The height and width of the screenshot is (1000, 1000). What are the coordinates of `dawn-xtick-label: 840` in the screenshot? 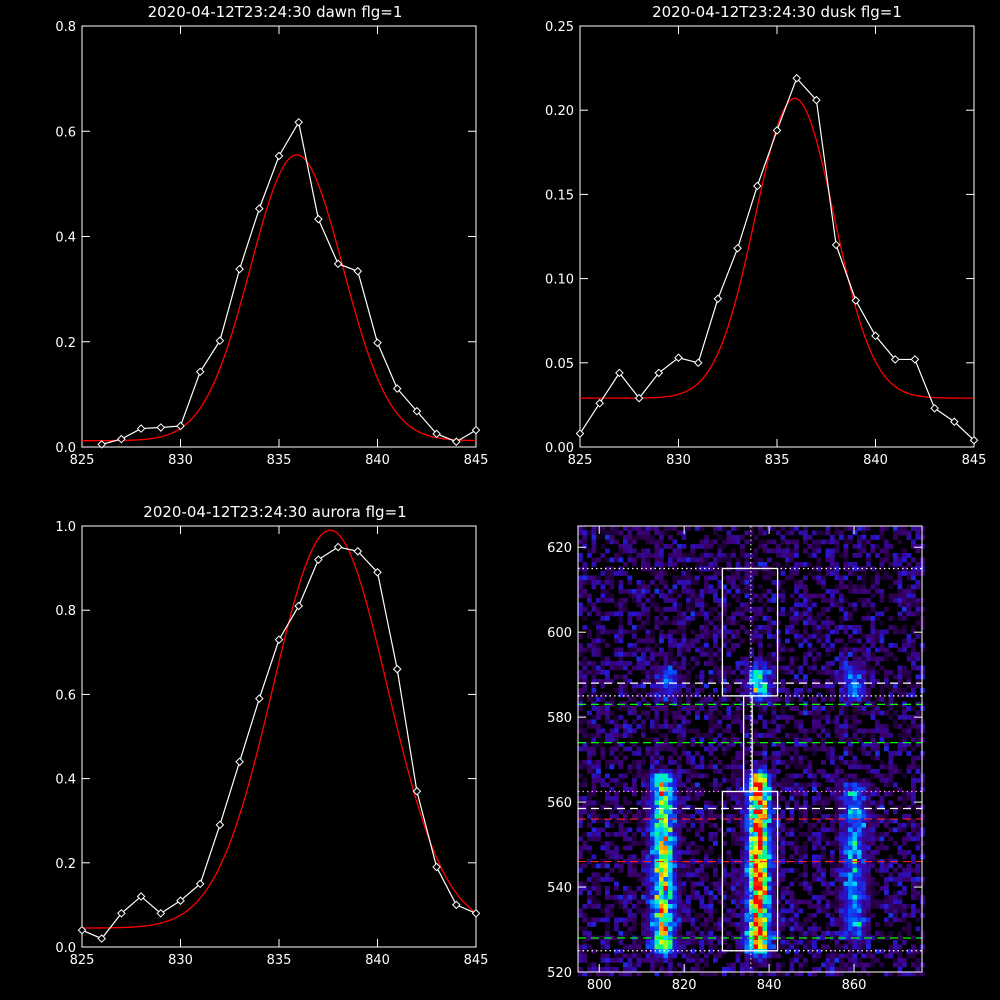 It's located at (377, 460).